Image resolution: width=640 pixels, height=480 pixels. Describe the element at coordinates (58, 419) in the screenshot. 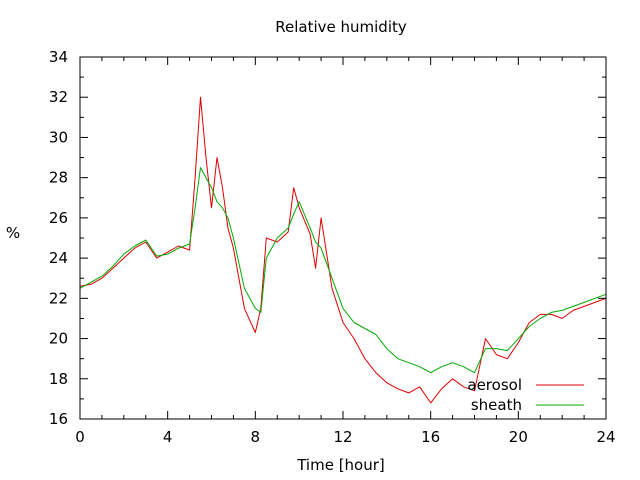

I see `y-tick-label: 16` at that location.